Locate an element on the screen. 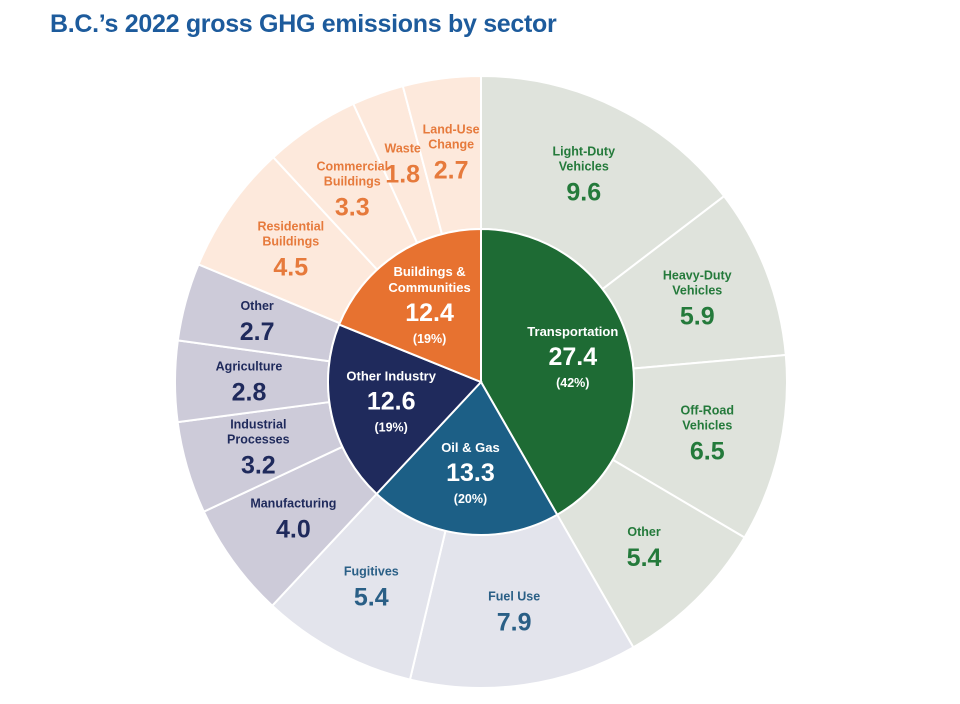 The height and width of the screenshot is (704, 960). outer-slice-buildings-and-communities-residential-buildings-label-name-2: Buildings is located at coordinates (290, 242).